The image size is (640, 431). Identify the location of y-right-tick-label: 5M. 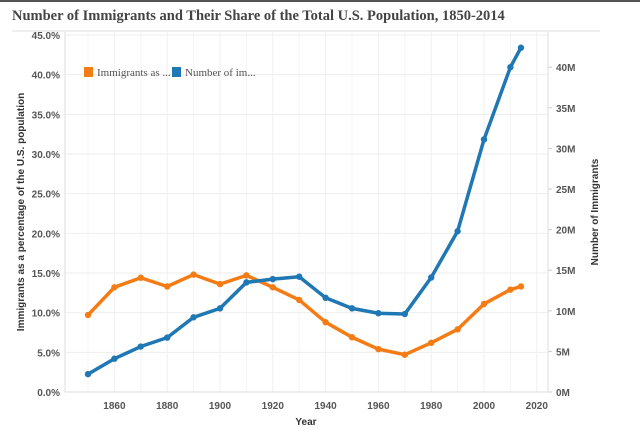
(563, 352).